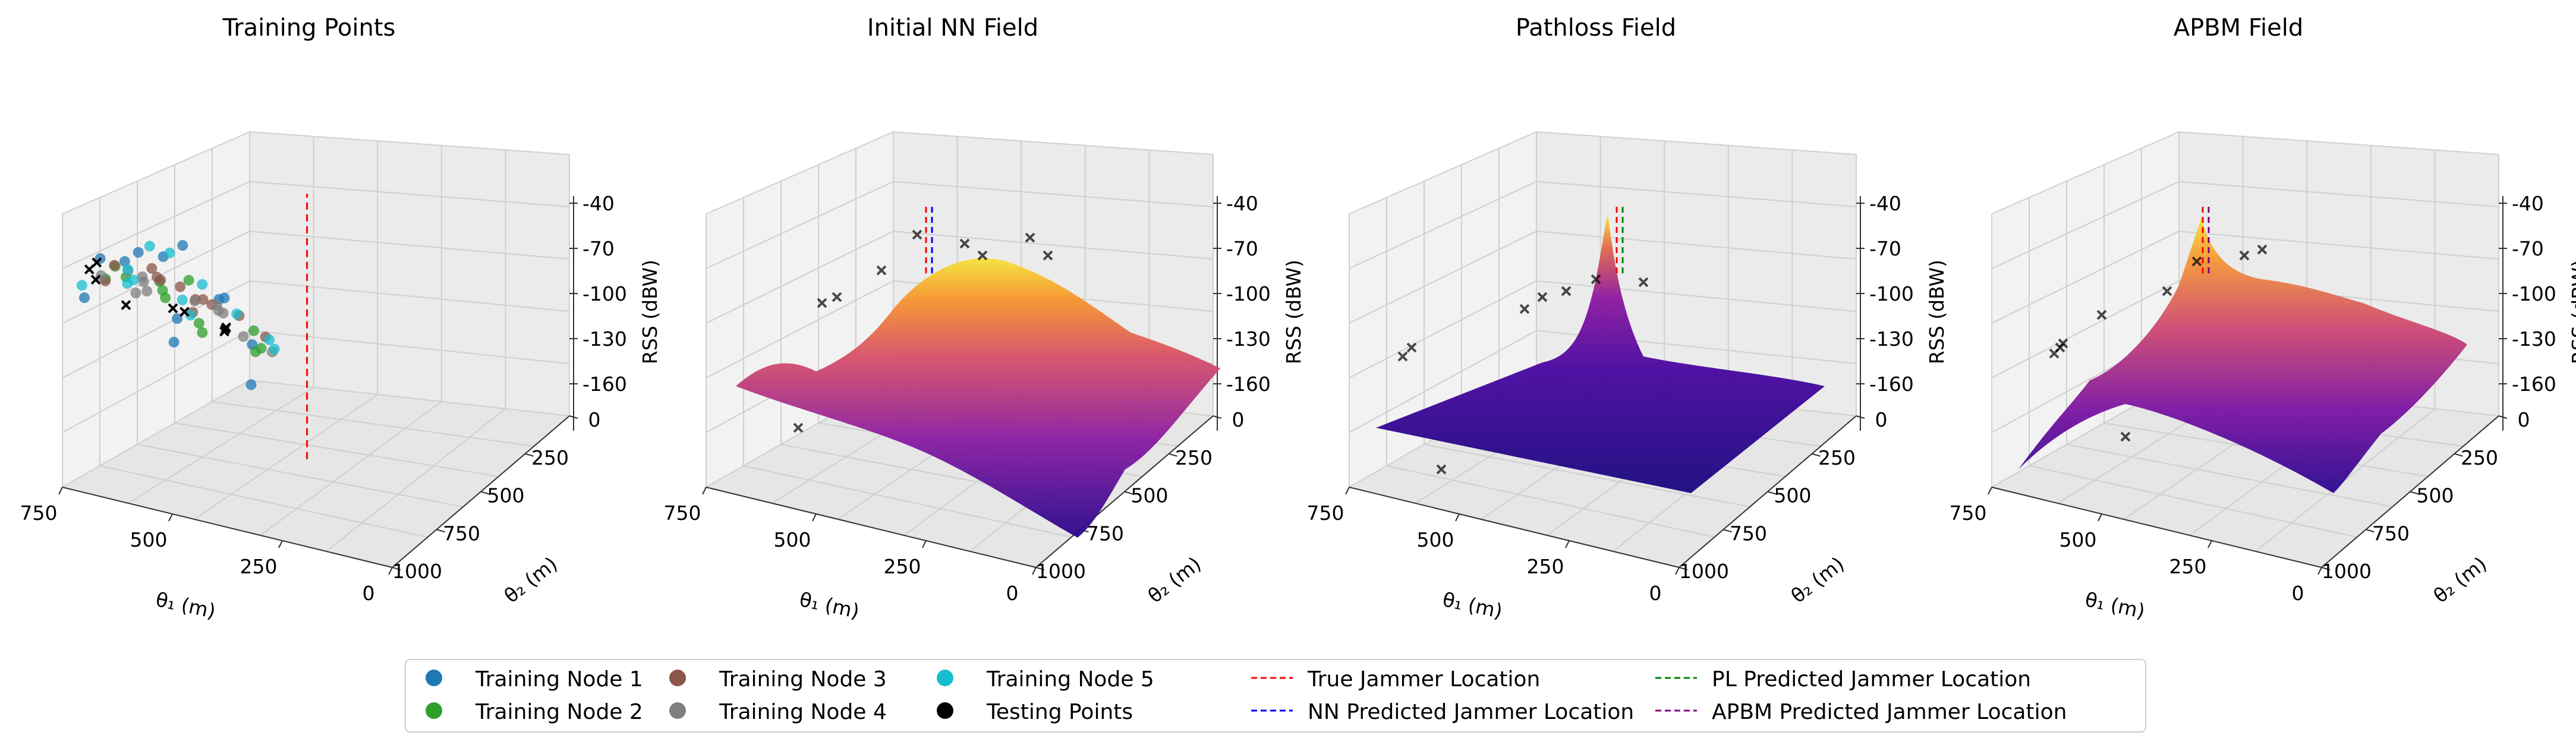 The width and height of the screenshot is (2576, 751). Describe the element at coordinates (594, 419) in the screenshot. I see `y-tick-label: 0` at that location.